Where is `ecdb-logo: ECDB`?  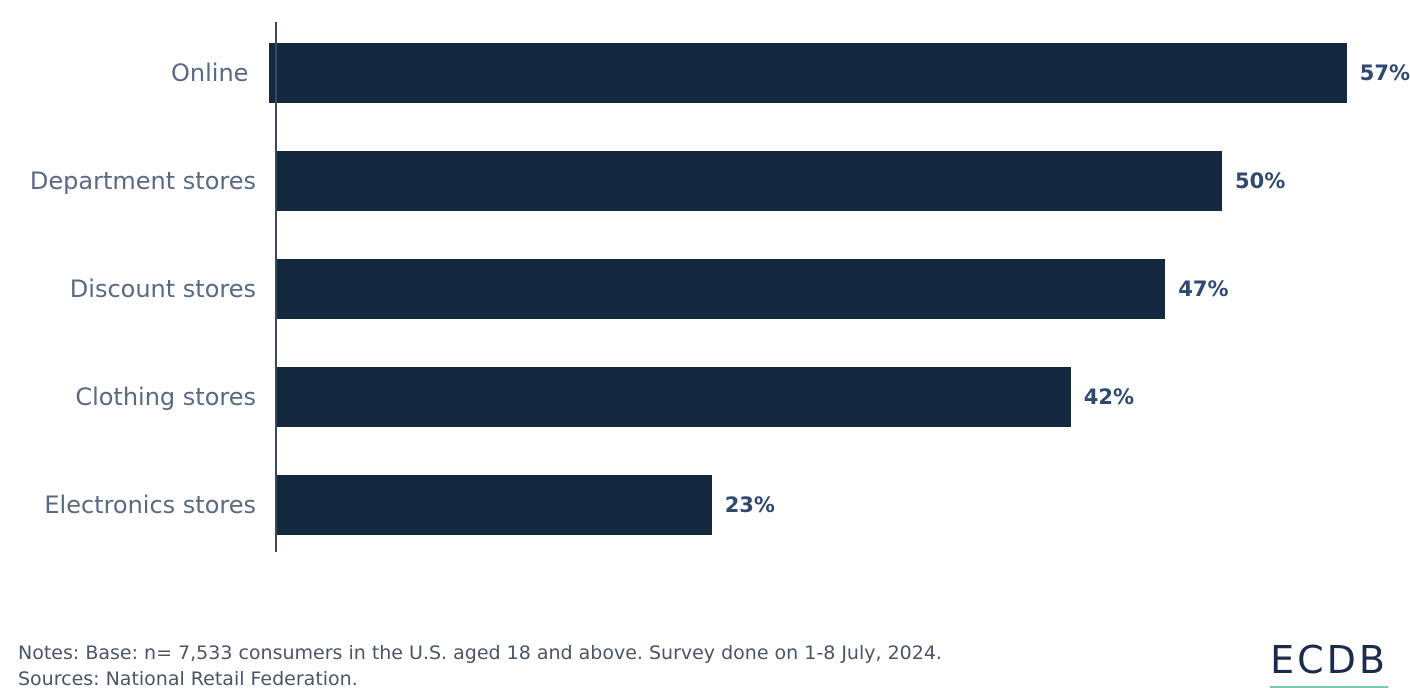 ecdb-logo: ECDB is located at coordinates (1329, 664).